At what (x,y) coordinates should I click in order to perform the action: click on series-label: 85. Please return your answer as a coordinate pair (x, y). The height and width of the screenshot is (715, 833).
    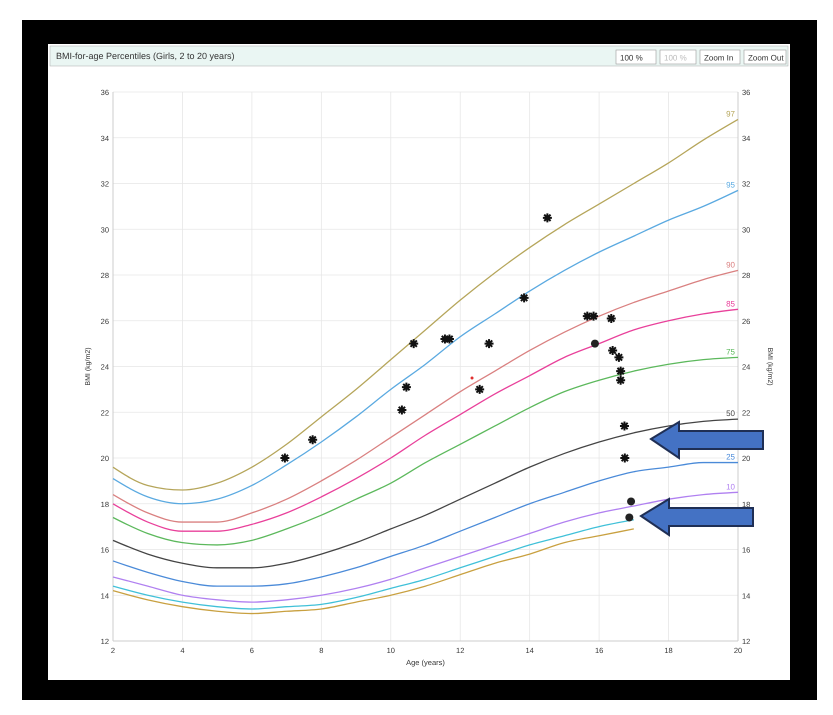
    Looking at the image, I should click on (731, 303).